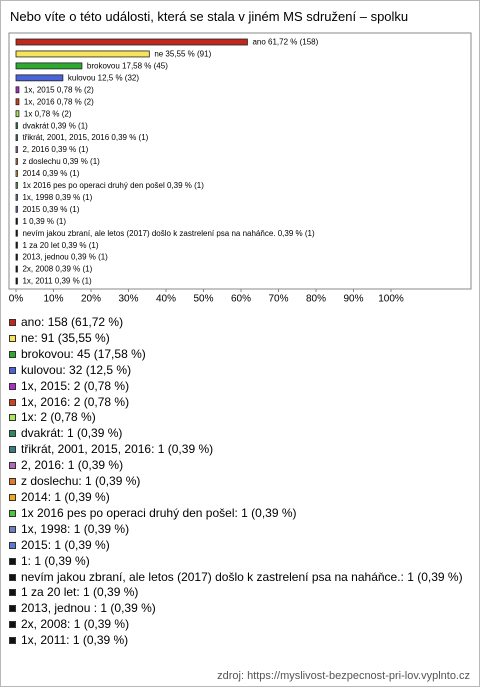  What do you see at coordinates (83, 353) in the screenshot?
I see `legend-label: brokovou: 45 (17,58 %)` at bounding box center [83, 353].